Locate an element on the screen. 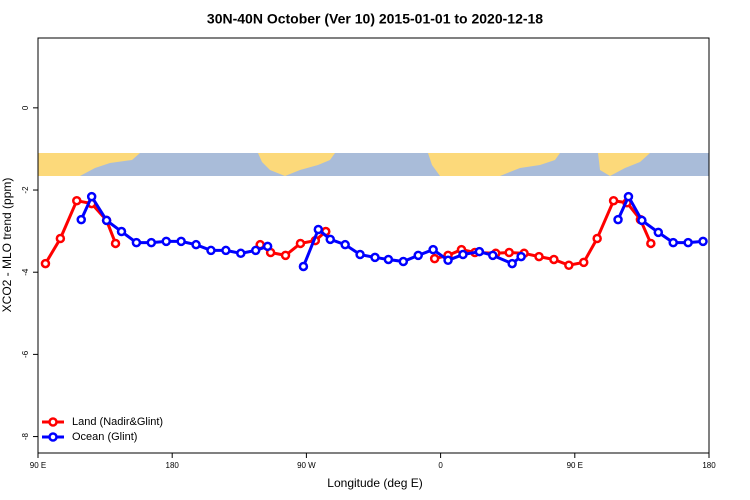 Image resolution: width=750 pixels, height=500 pixels. x-axis-label: Longitude (deg E) is located at coordinates (374, 483).